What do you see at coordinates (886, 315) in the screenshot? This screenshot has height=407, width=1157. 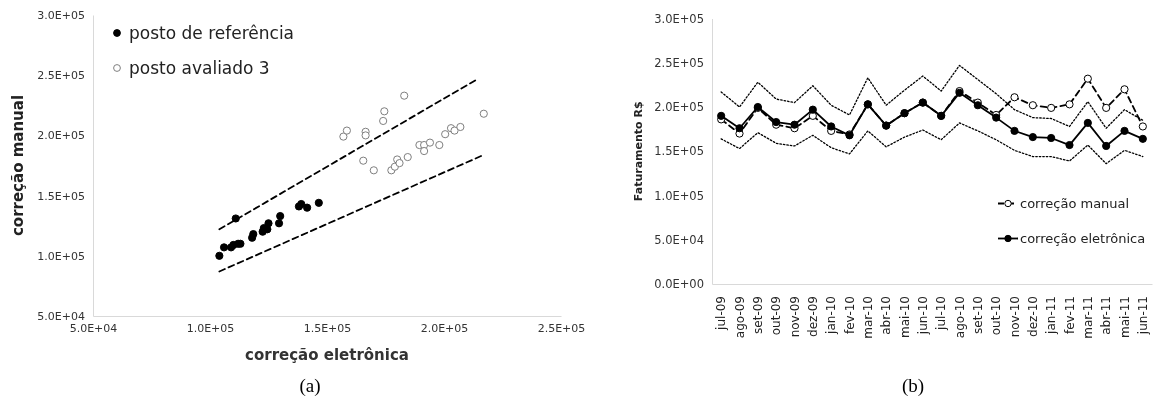 I see `x-tick-label: abr-10` at bounding box center [886, 315].